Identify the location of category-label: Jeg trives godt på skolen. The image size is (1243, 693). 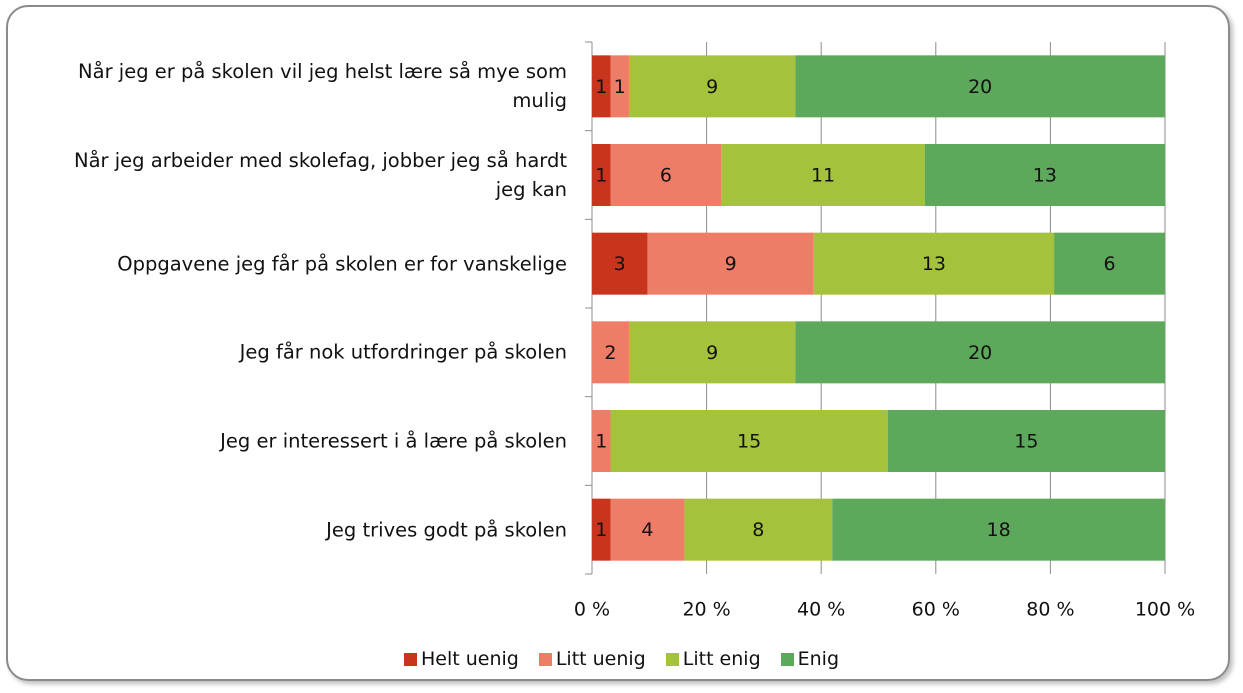
(446, 530).